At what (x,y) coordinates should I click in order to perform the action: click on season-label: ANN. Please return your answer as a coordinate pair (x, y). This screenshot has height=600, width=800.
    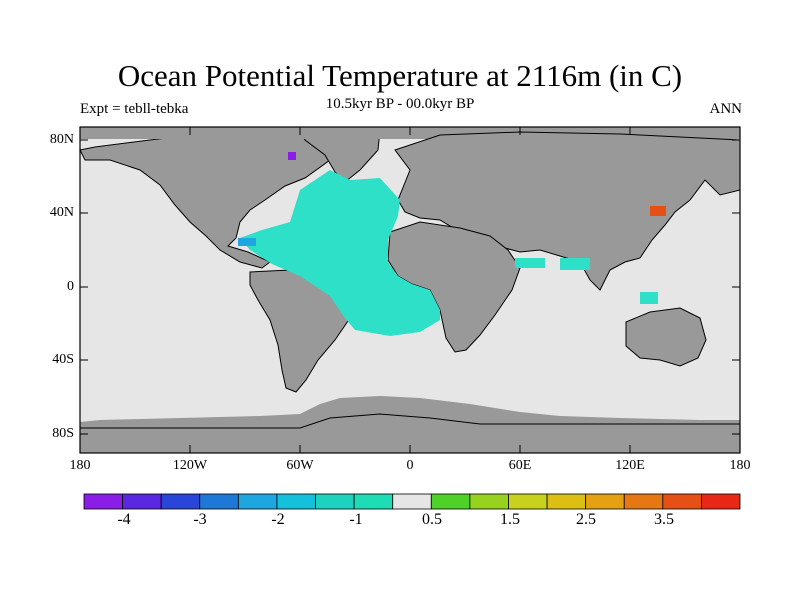
    Looking at the image, I should click on (726, 109).